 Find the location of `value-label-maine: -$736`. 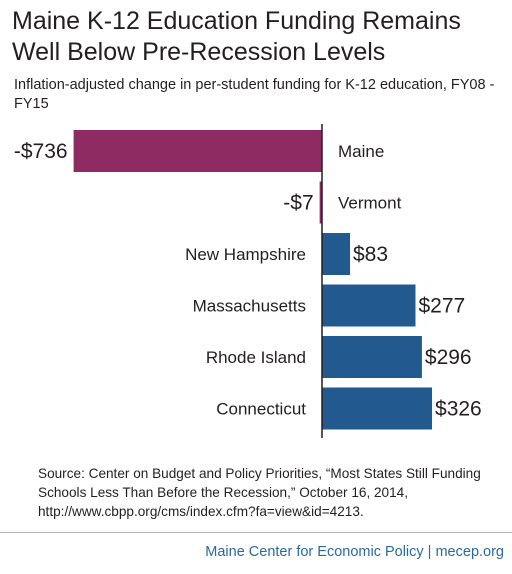

value-label-maine: -$736 is located at coordinates (41, 151).